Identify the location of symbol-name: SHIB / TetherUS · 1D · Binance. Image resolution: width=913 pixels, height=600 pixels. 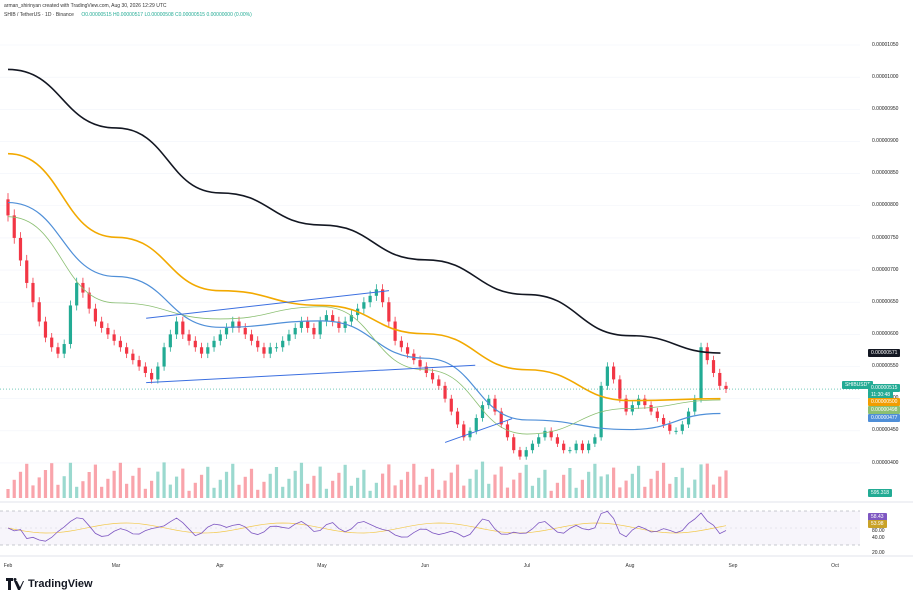
(39, 15).